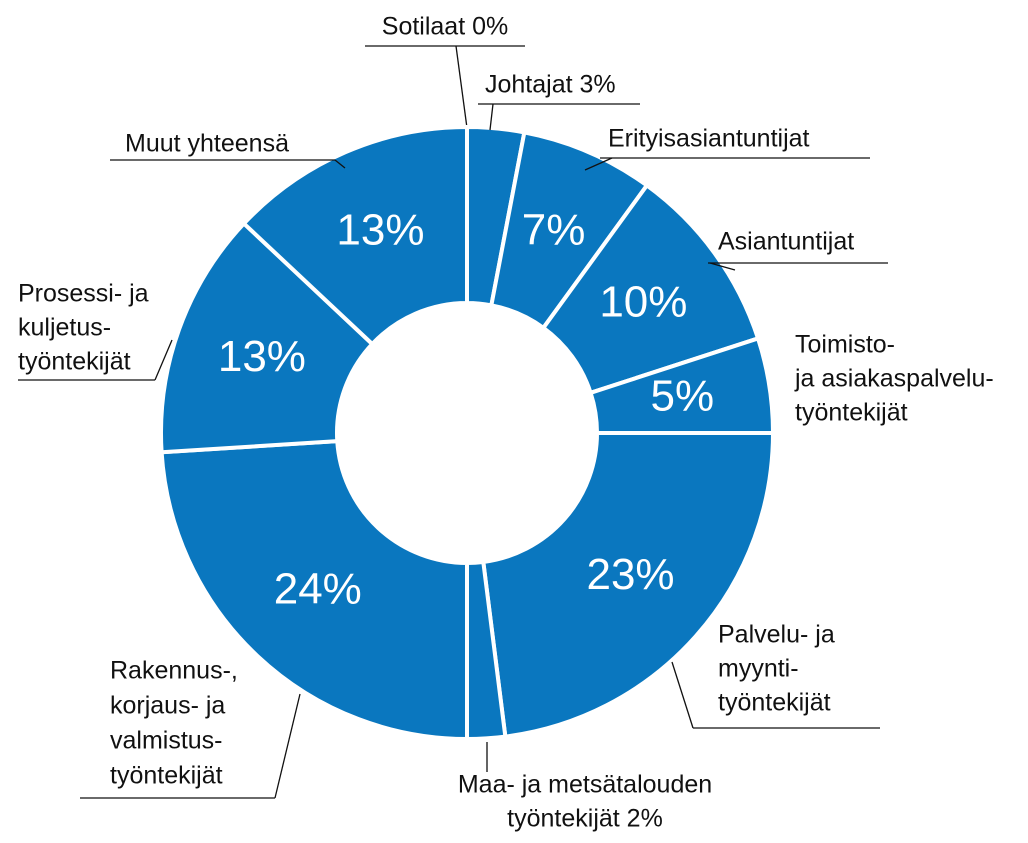 The image size is (1028, 843). Describe the element at coordinates (554, 230) in the screenshot. I see `value-label: 7%` at that location.